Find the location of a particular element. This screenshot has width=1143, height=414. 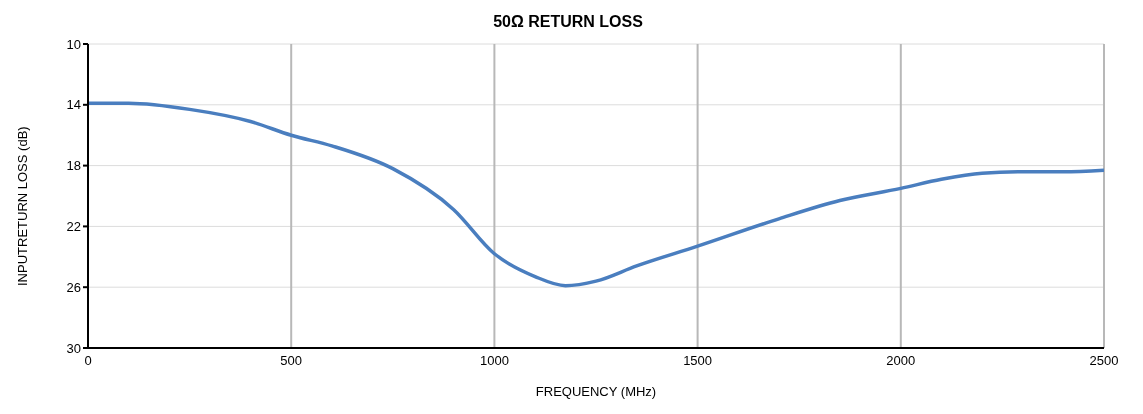

y-tick-label: 30 is located at coordinates (73, 348).